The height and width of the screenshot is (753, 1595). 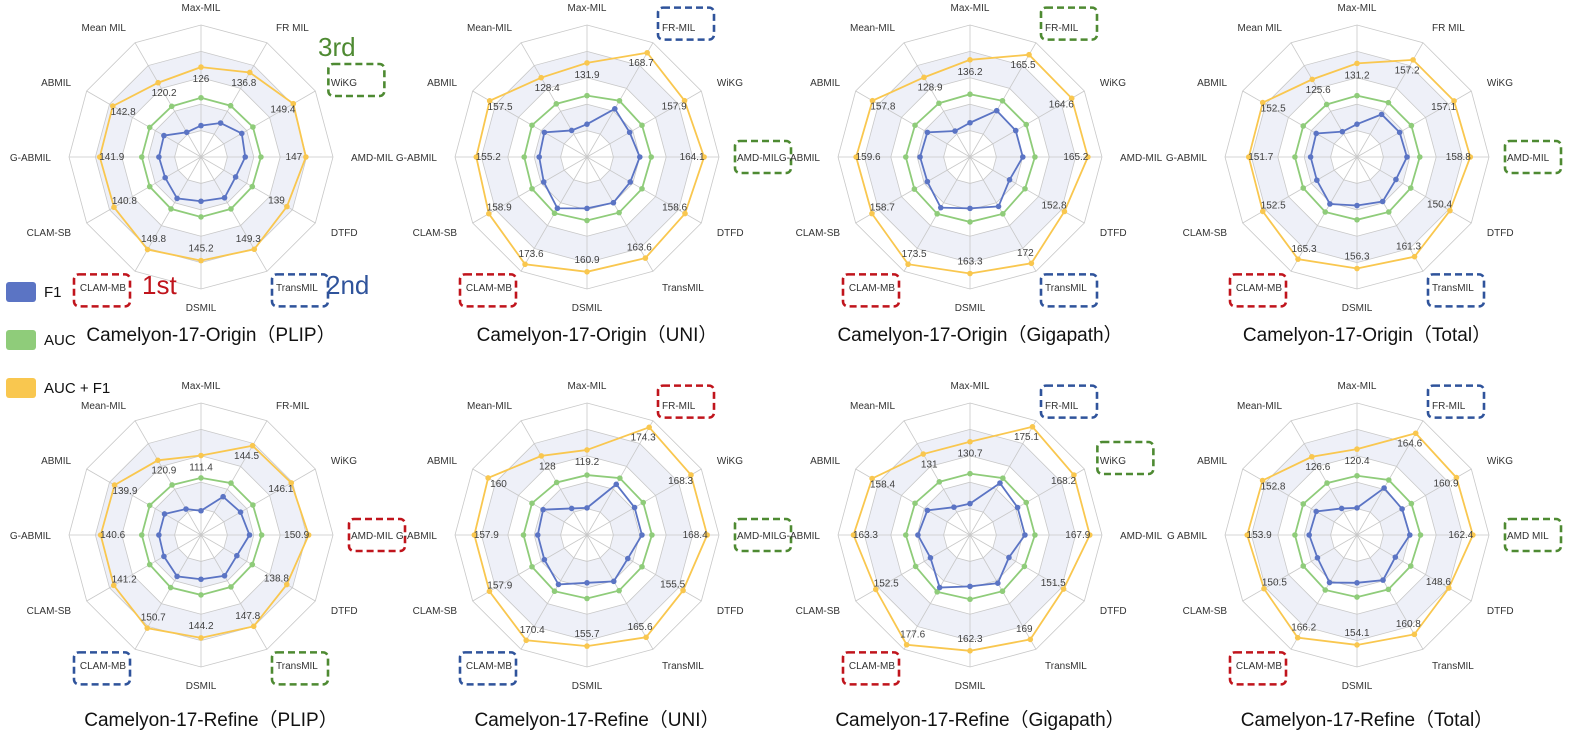 I want to click on axis-label-mean-mil: Mean-MIL, so click(x=872, y=28).